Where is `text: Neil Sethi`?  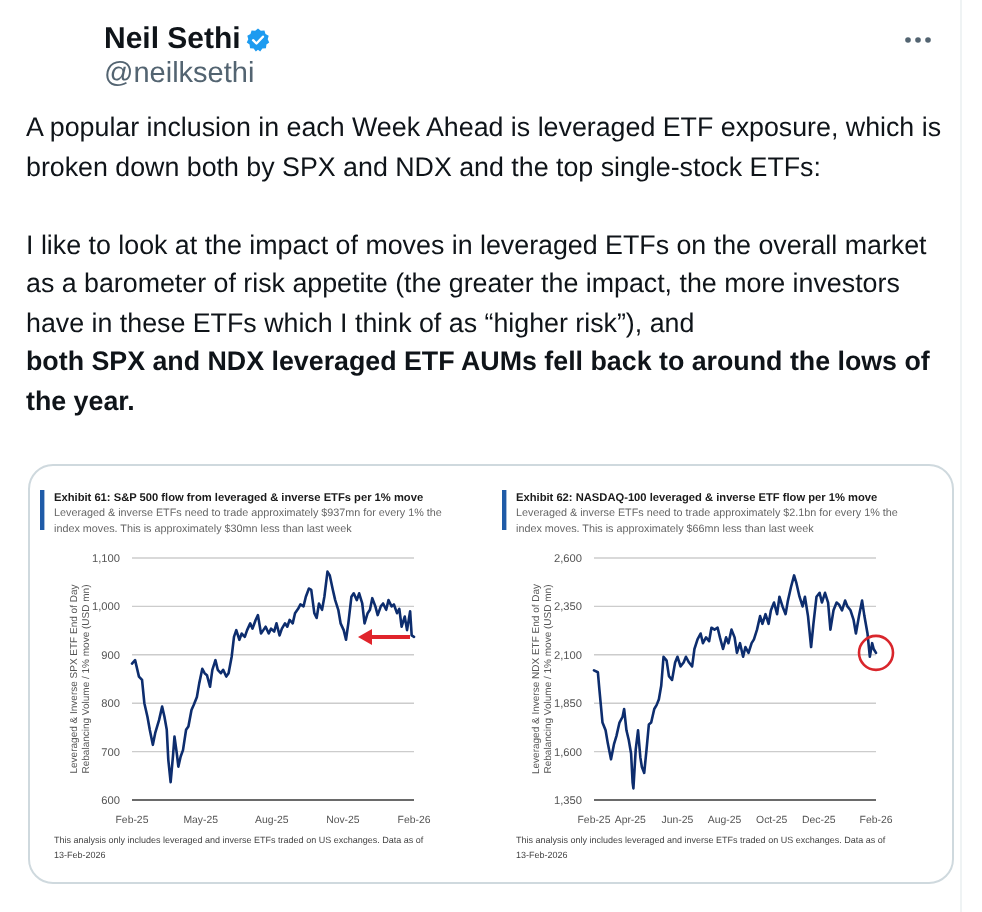 text: Neil Sethi is located at coordinates (172, 40).